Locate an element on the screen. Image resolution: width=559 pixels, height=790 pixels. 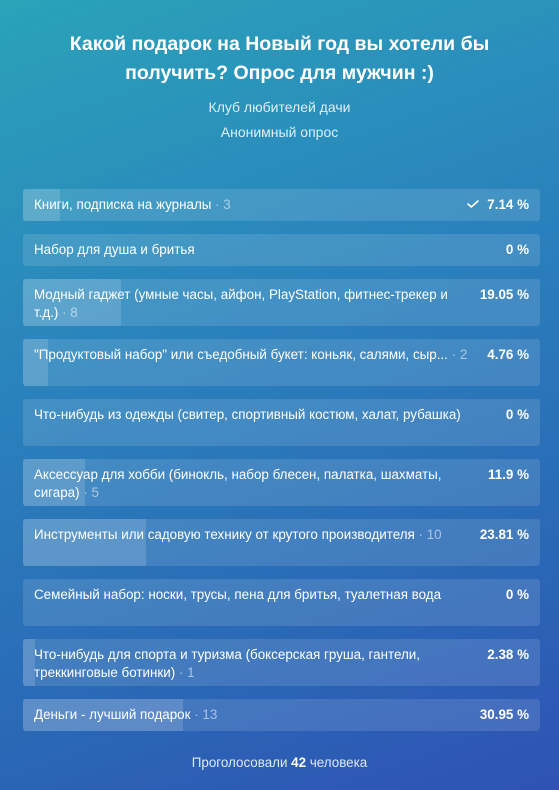
option-vote-count: · 8 is located at coordinates (70, 312).